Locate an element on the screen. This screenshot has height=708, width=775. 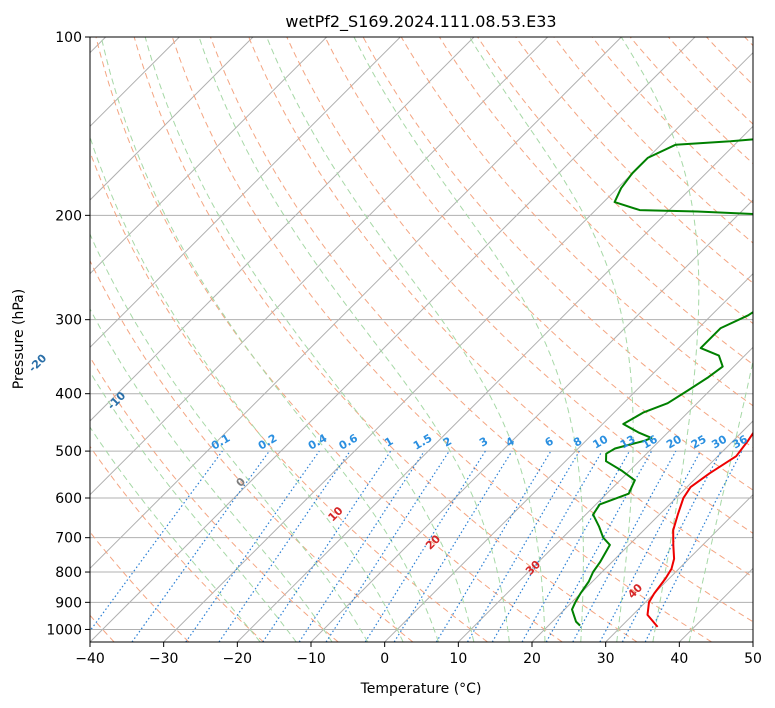
x-axis-title: Temperature (°C) is located at coordinates (421, 689).